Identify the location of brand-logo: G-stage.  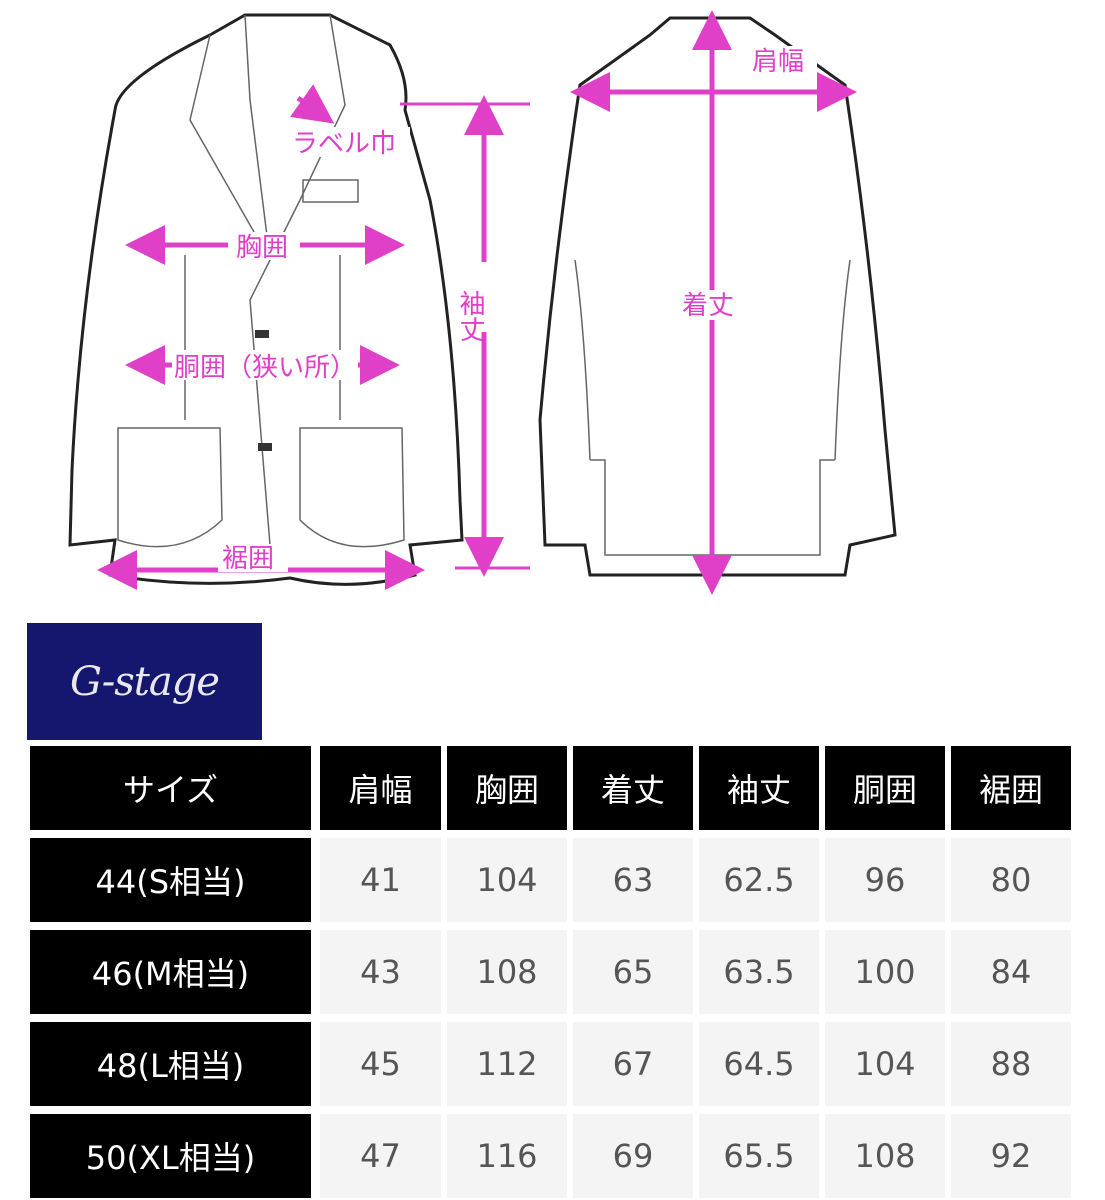
(144, 681).